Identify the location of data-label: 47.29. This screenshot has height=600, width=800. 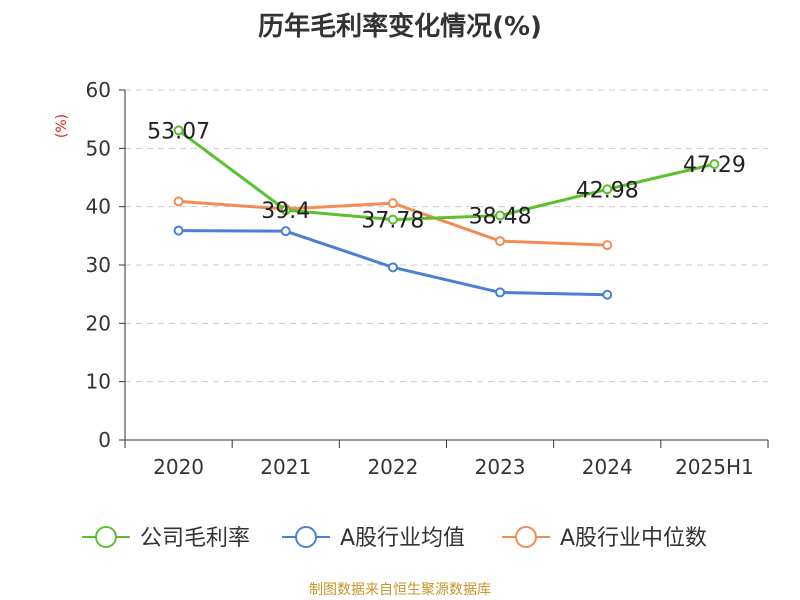
(714, 165).